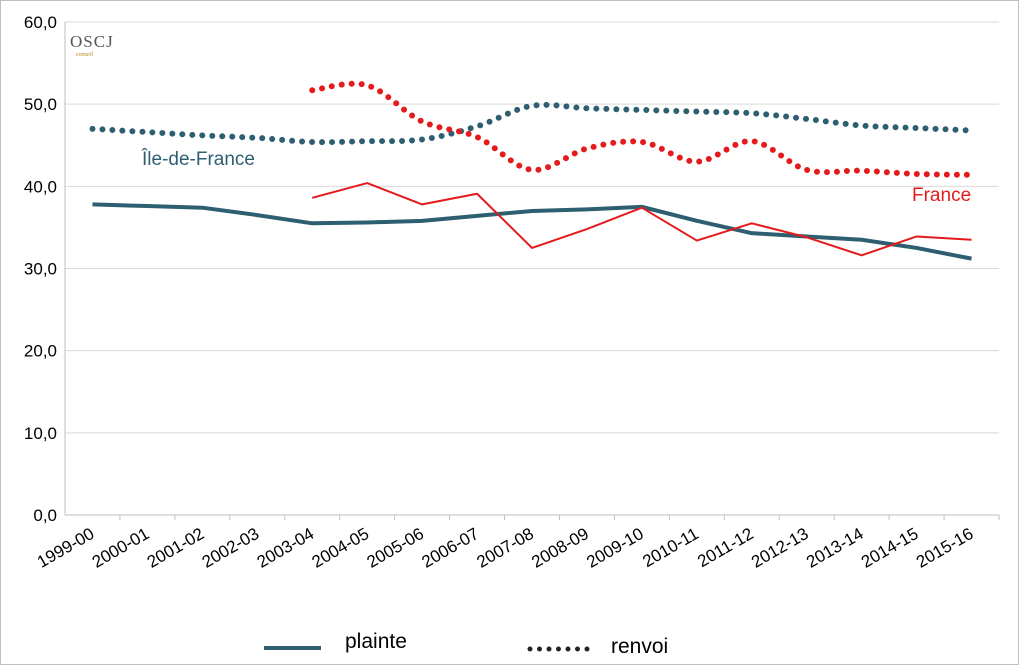 The width and height of the screenshot is (1019, 665). Describe the element at coordinates (725, 547) in the screenshot. I see `x-tick-label: 2011-12` at that location.